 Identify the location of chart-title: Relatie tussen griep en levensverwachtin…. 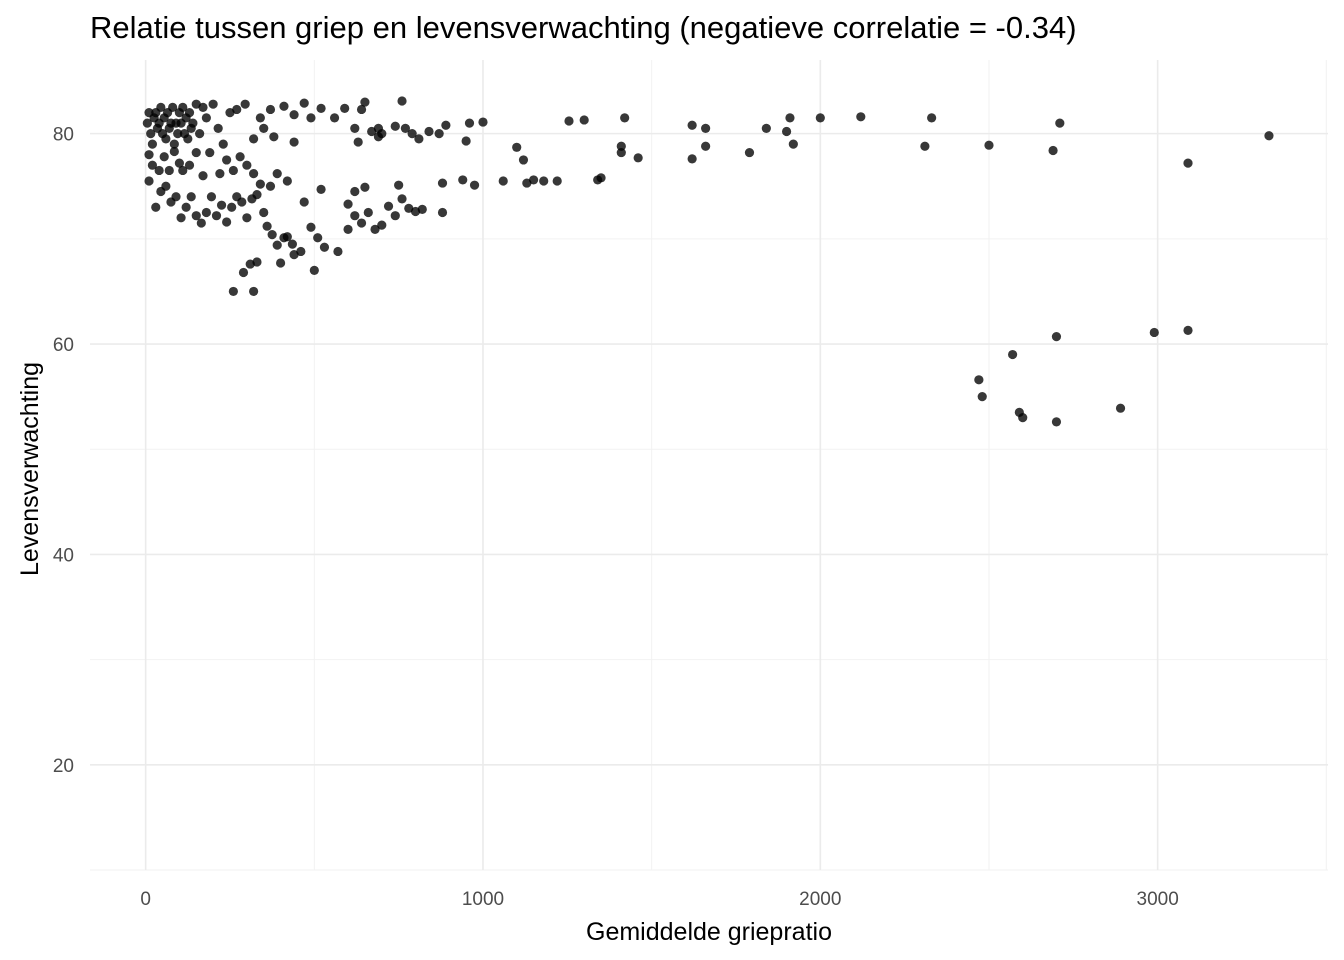
(583, 27).